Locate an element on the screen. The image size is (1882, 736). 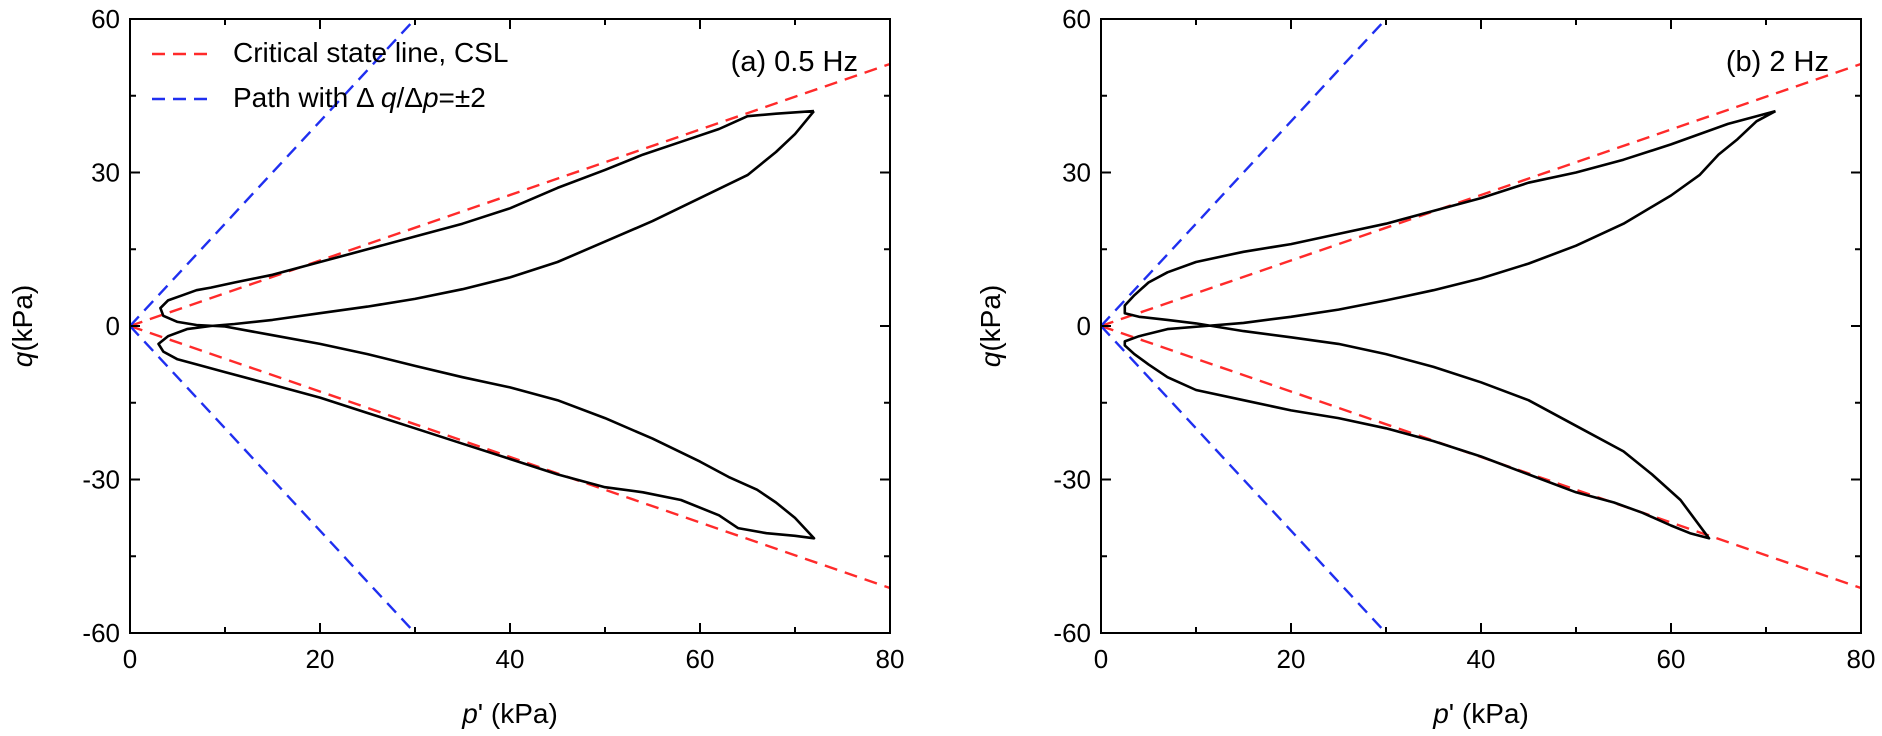
legend-label-part: /Δ is located at coordinates (409, 97).